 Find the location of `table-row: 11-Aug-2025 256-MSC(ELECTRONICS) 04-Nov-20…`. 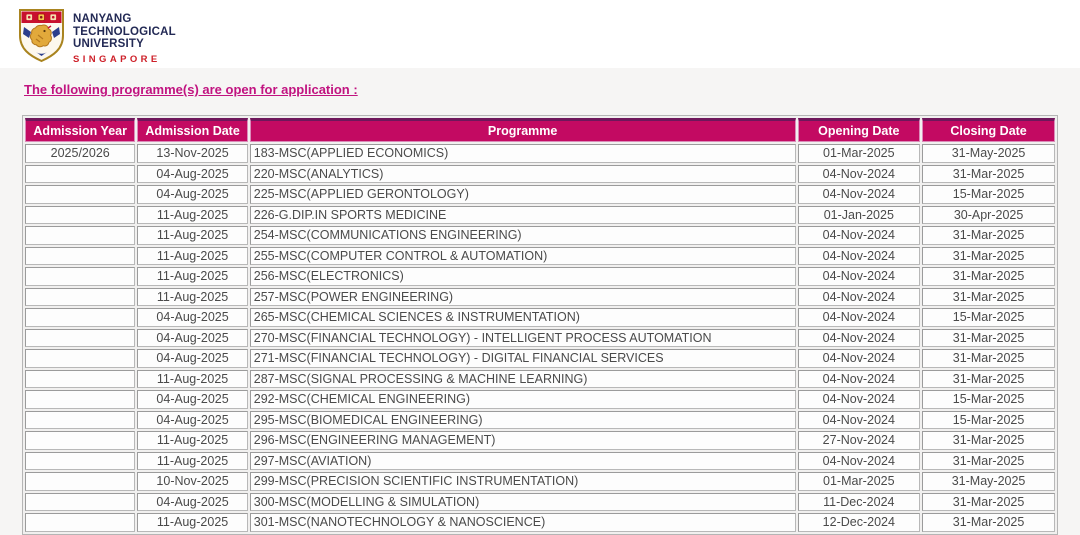

table-row: 11-Aug-2025 256-MSC(ELECTRONICS) 04-Nov-20… is located at coordinates (540, 276).